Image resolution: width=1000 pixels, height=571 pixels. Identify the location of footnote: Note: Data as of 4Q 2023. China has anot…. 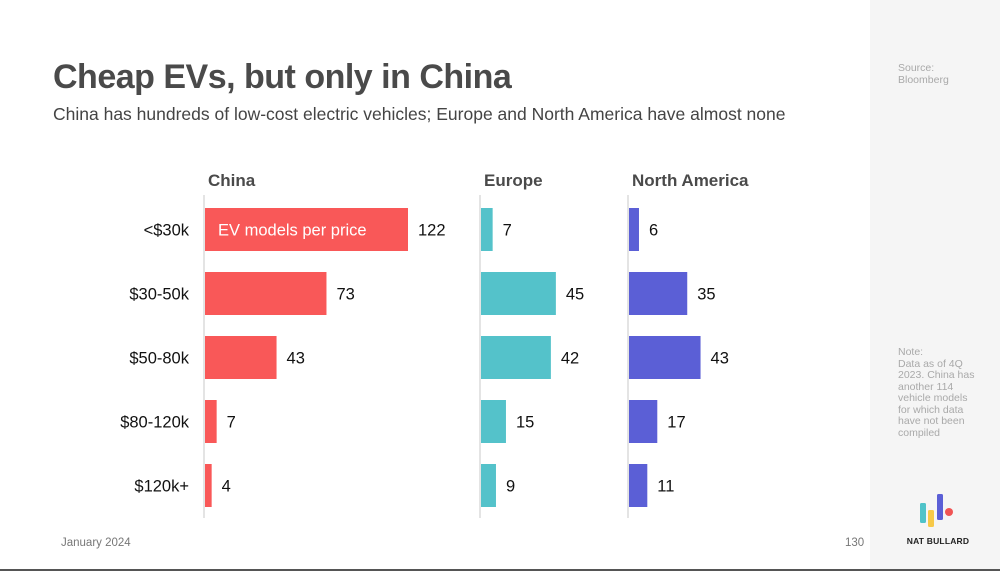
(938, 392).